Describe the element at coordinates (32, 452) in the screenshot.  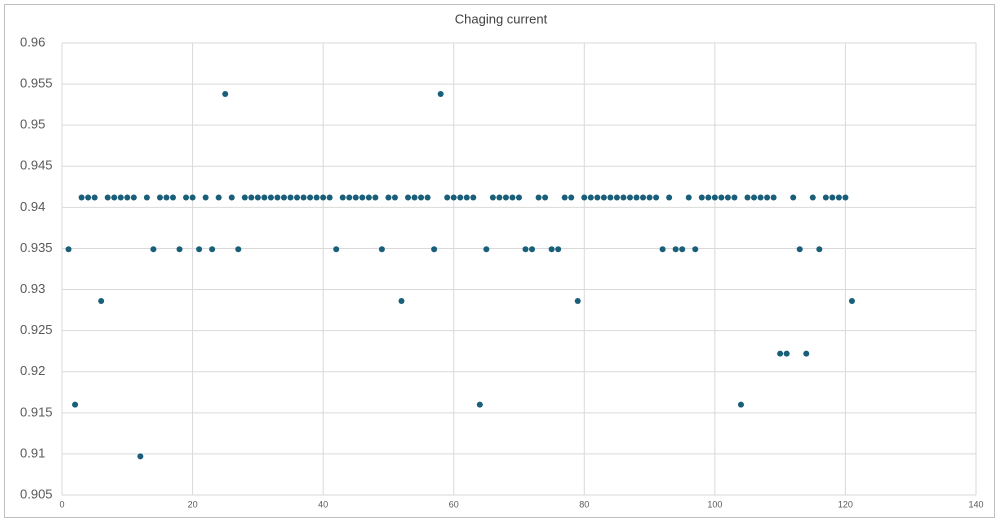
I see `y-tick-label: 0.91` at that location.